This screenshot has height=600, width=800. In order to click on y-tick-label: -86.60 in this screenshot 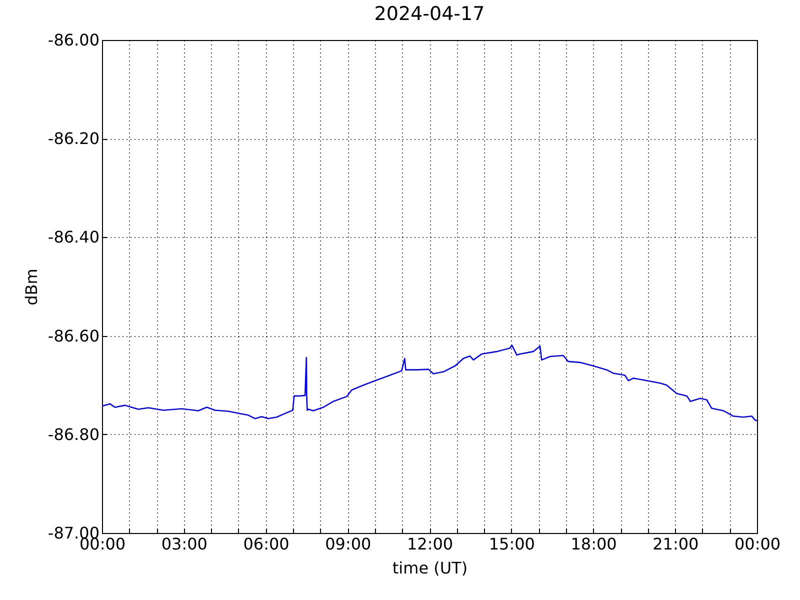, I will do `click(74, 336)`.